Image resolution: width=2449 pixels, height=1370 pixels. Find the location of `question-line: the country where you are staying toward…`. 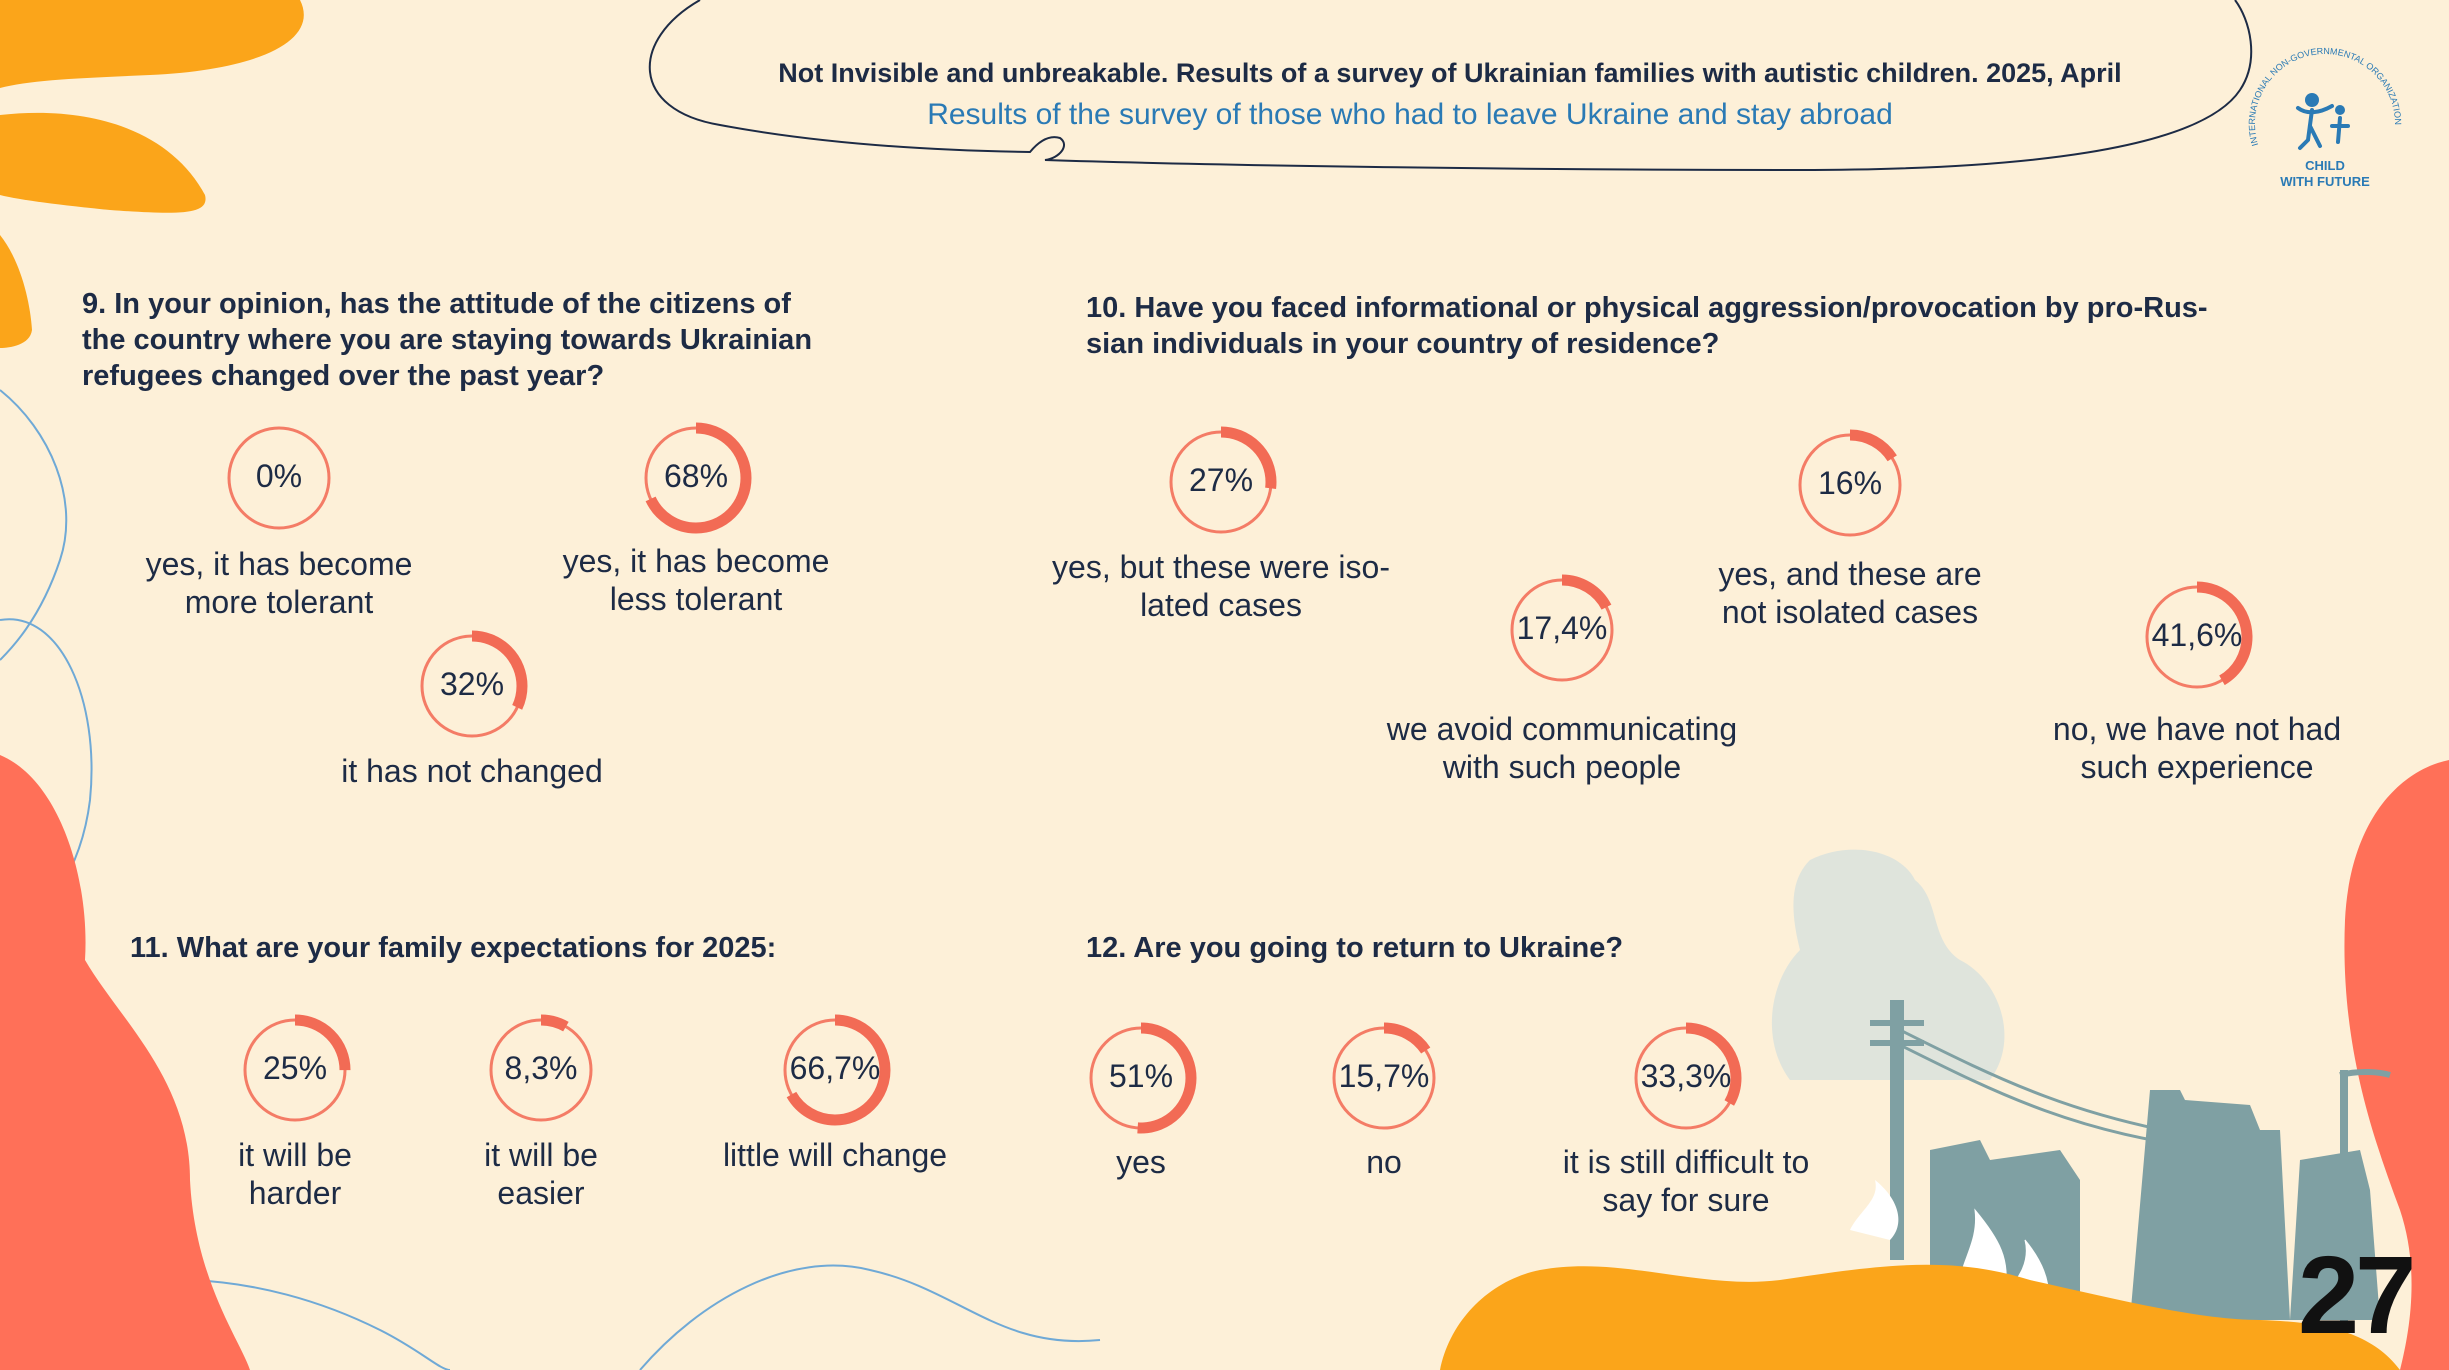

question-line: the country where you are staying toward… is located at coordinates (447, 340).